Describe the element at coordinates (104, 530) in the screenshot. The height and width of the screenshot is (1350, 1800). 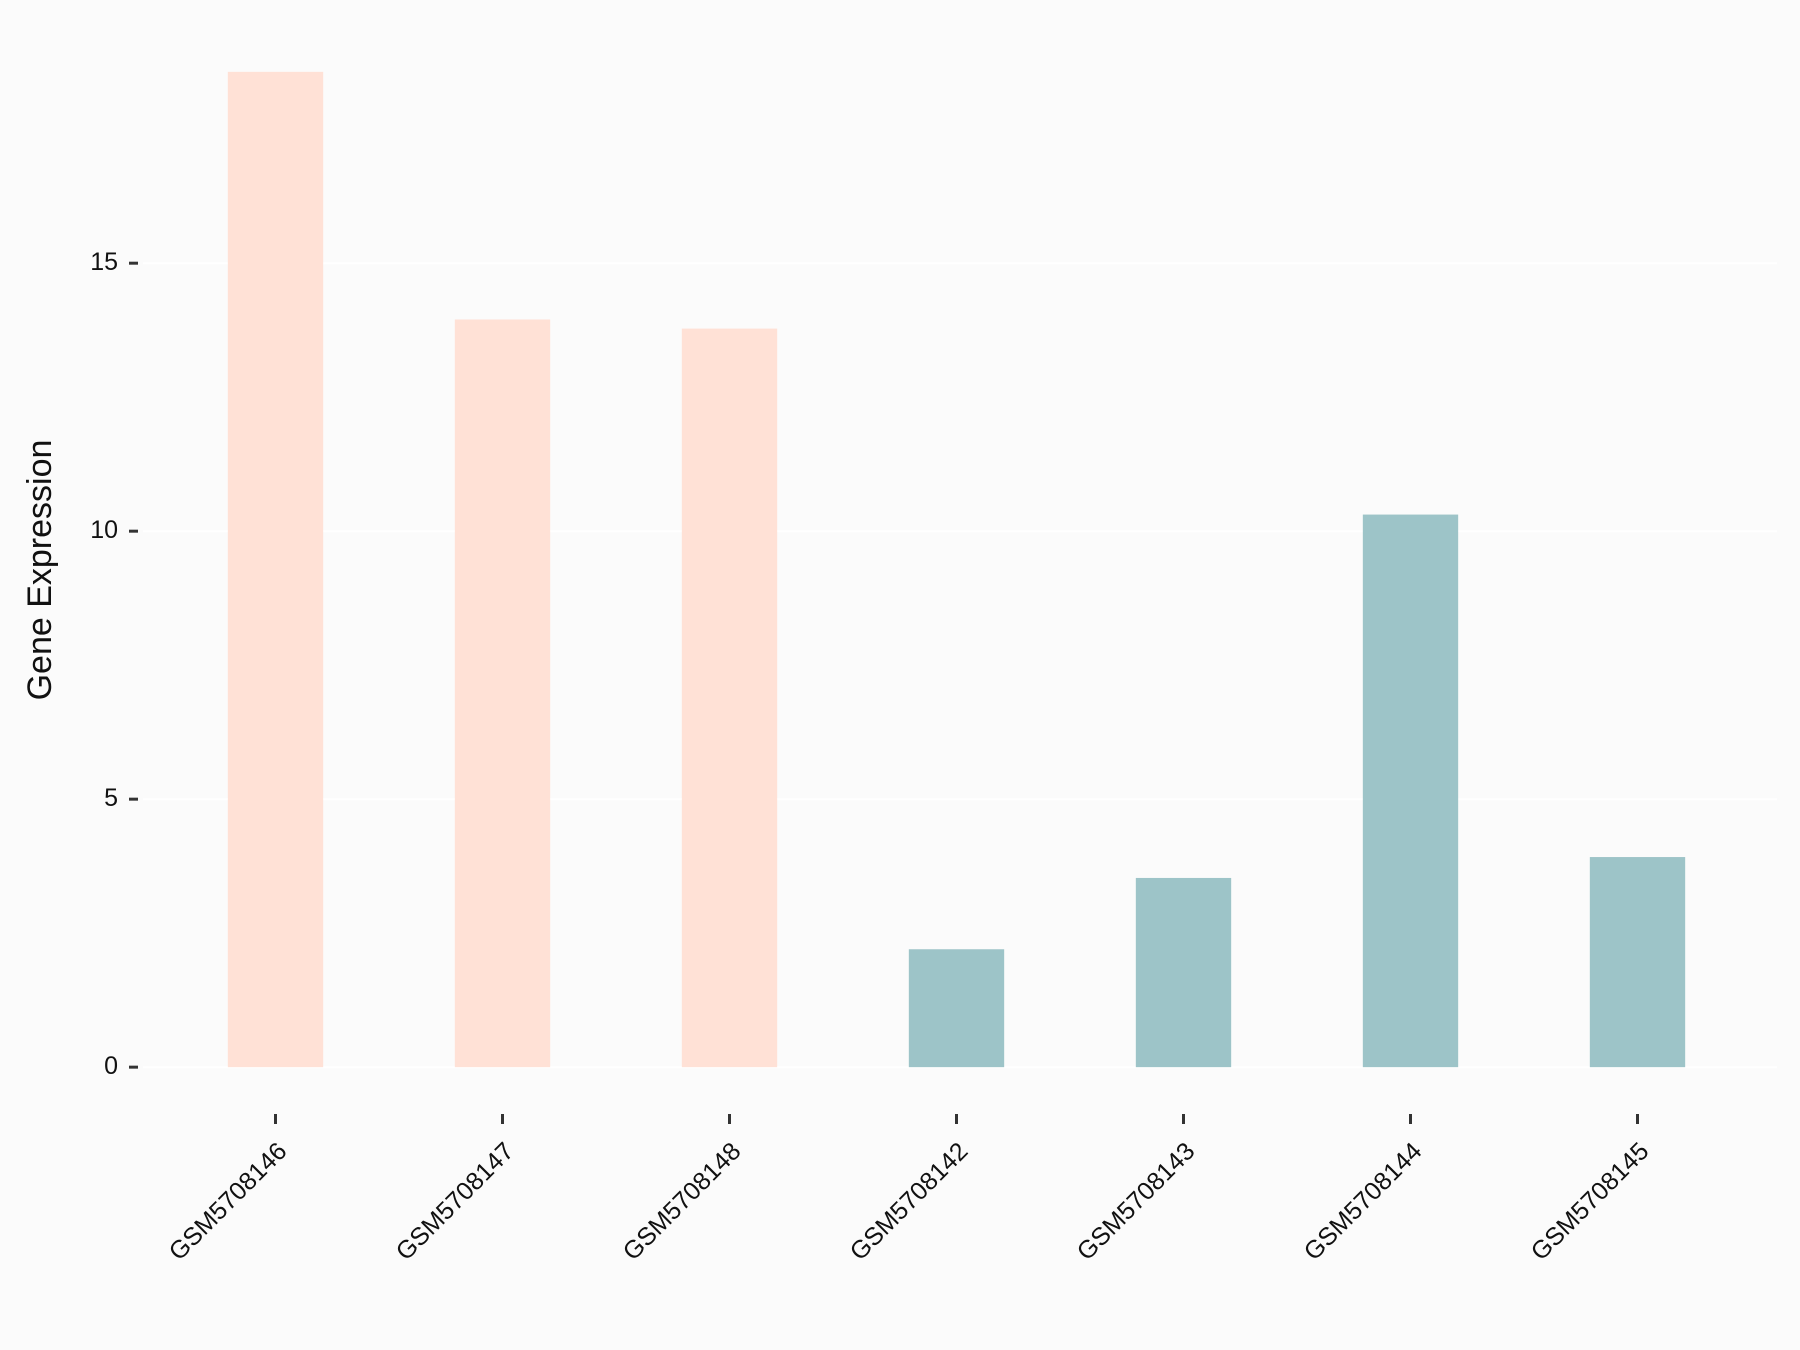
I see `y-tick-label: 10` at that location.